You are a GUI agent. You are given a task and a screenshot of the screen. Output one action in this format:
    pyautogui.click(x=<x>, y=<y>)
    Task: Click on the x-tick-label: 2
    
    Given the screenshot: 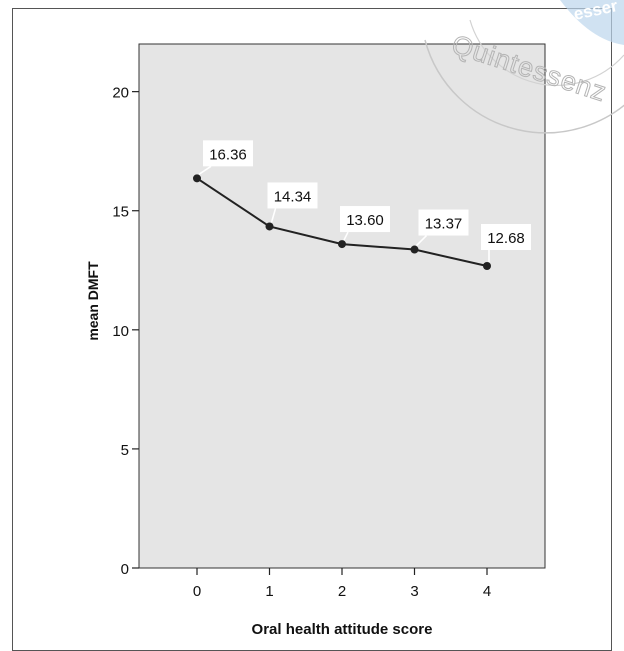 What is the action you would take?
    pyautogui.click(x=342, y=591)
    